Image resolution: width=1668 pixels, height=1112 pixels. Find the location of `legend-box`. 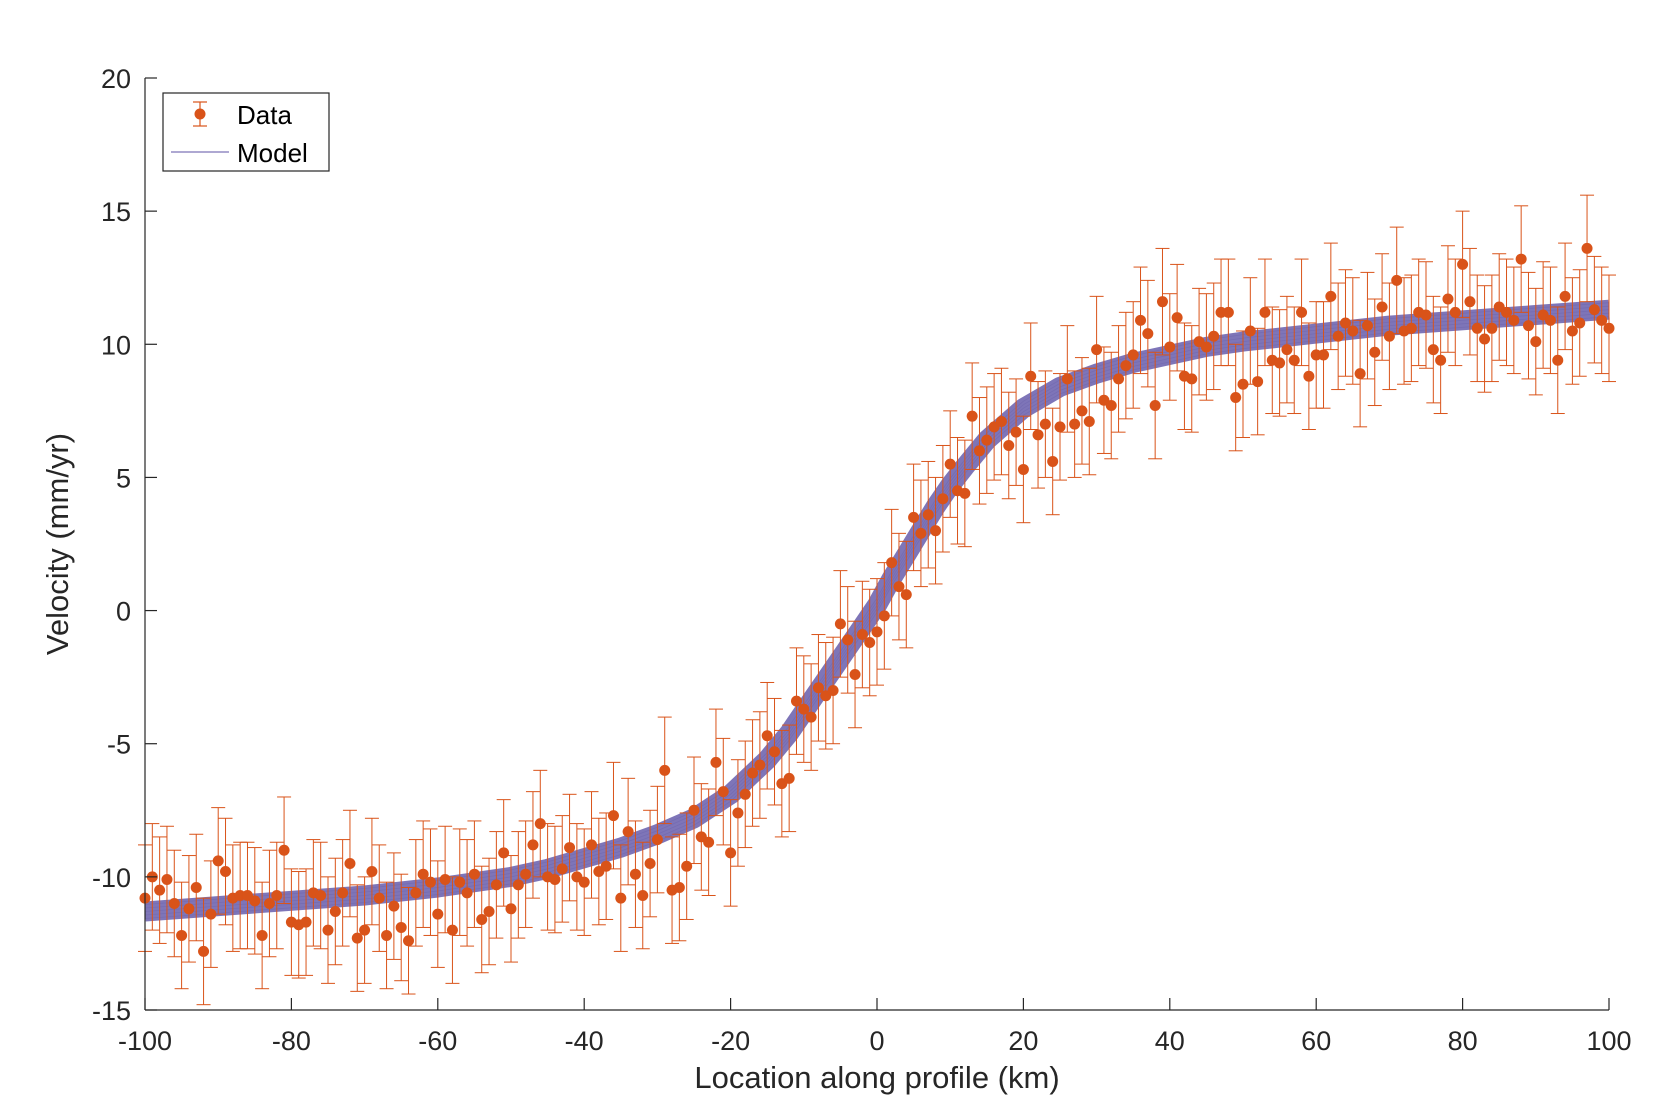

legend-box is located at coordinates (246, 132).